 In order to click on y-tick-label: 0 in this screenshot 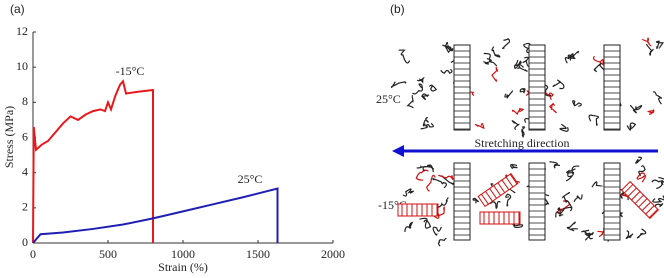, I will do `click(25, 242)`.